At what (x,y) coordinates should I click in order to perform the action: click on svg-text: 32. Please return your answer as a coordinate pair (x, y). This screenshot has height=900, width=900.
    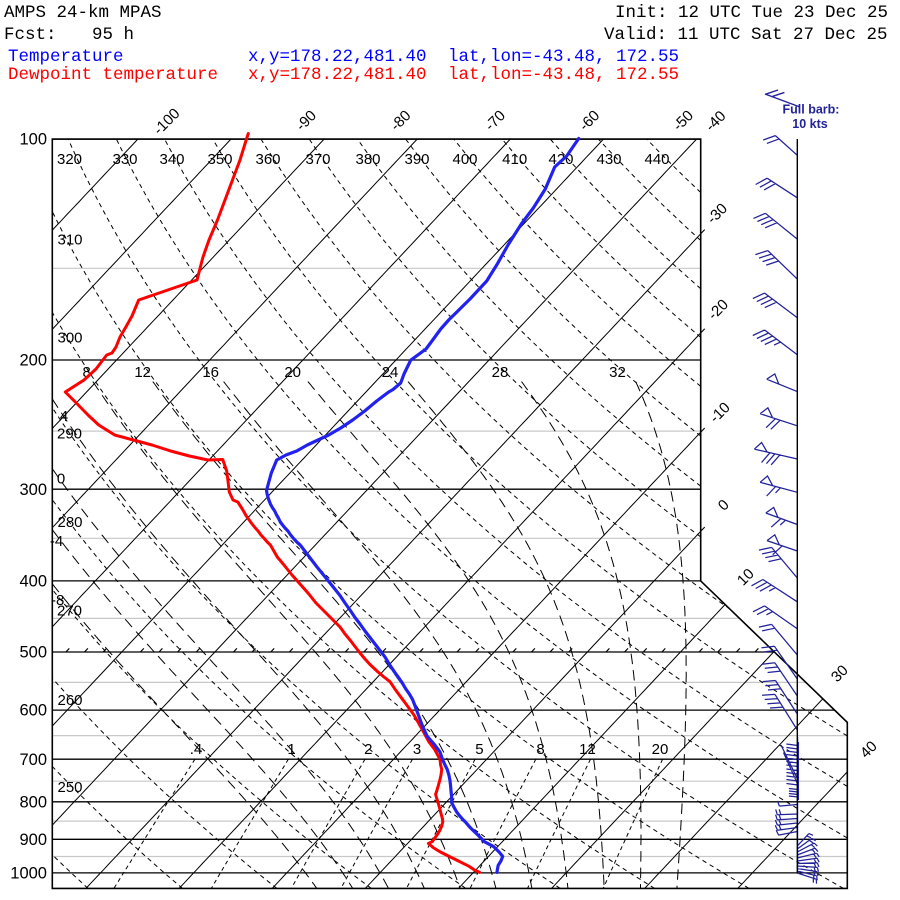
    Looking at the image, I should click on (617, 372).